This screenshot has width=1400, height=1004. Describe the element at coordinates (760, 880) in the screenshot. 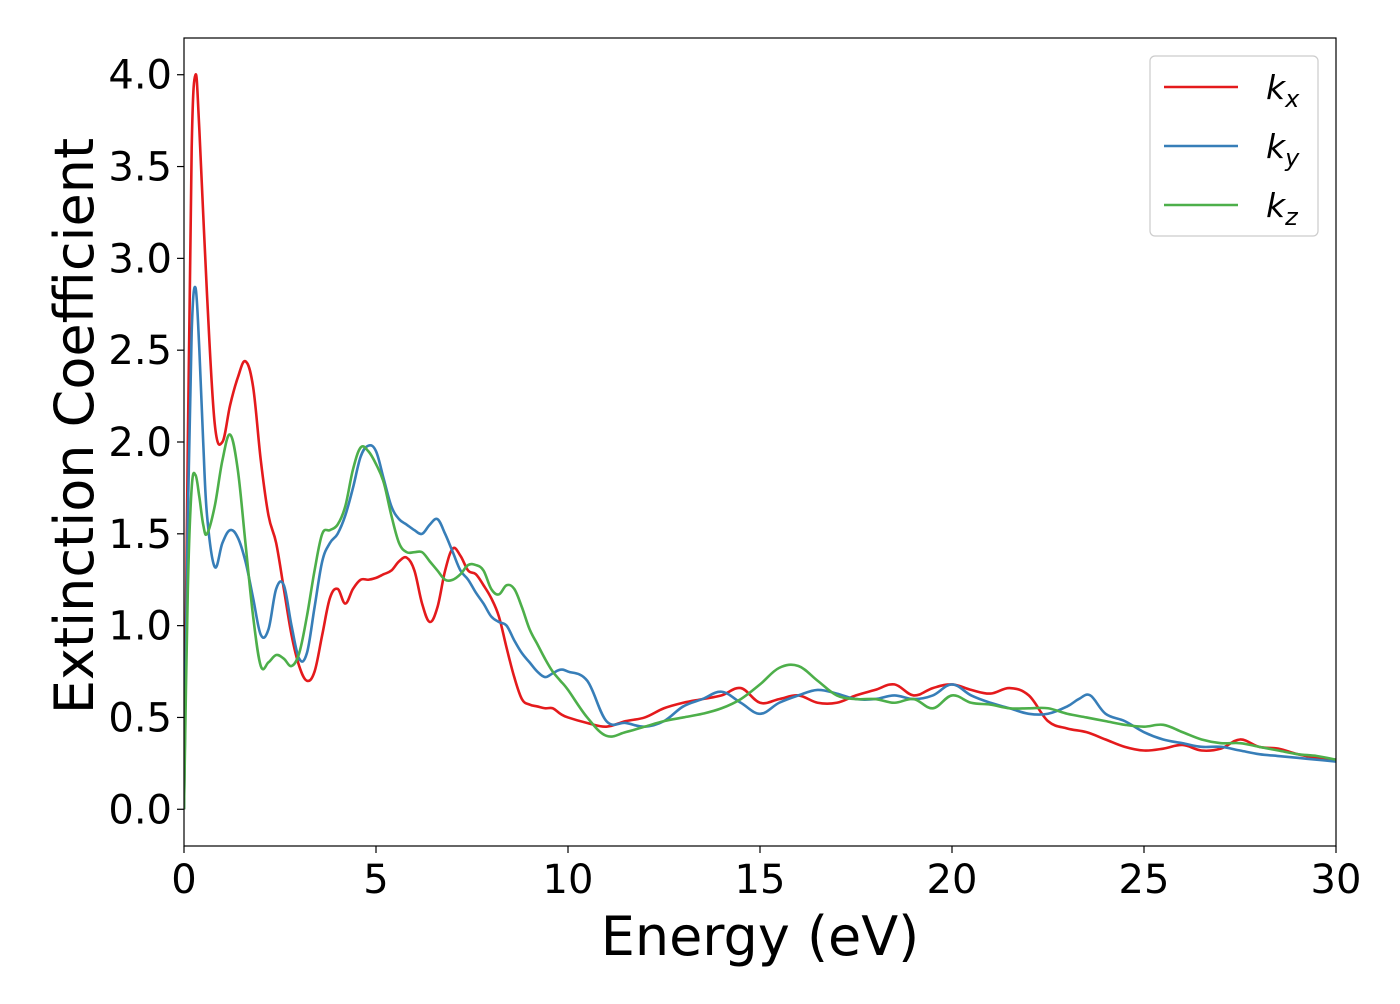

I see `x-tick-label: 15` at that location.